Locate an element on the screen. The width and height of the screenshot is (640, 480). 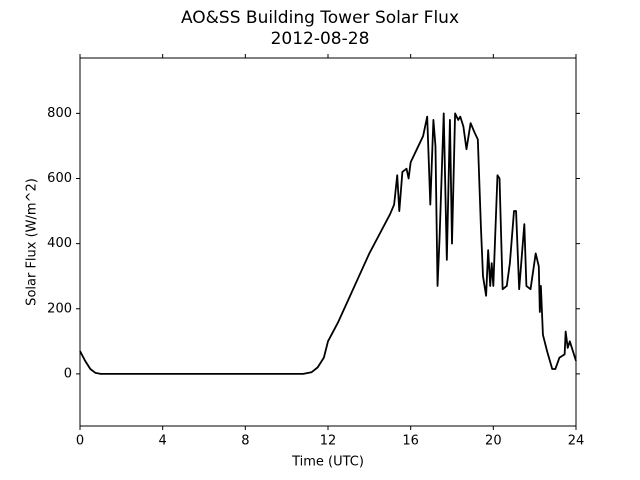
x-tick-label: 20 is located at coordinates (493, 441).